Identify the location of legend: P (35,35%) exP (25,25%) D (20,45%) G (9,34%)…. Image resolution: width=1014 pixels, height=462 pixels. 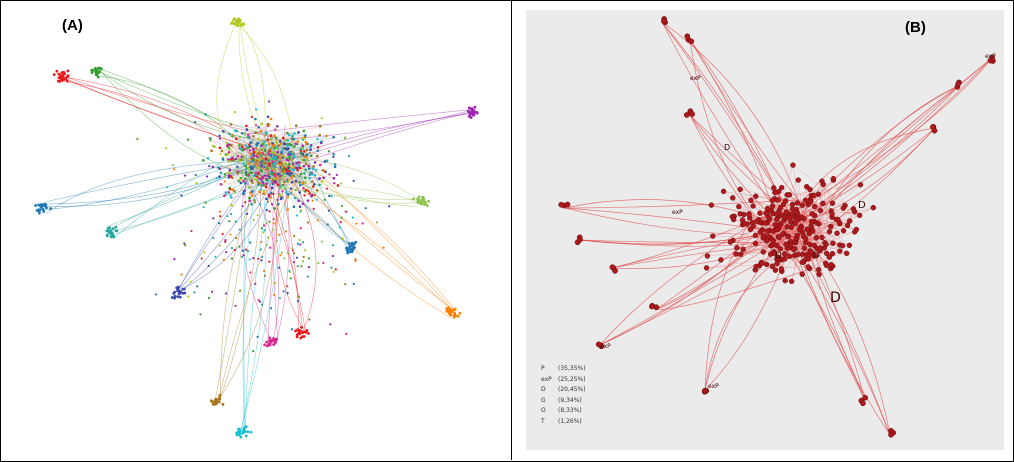
(563, 396).